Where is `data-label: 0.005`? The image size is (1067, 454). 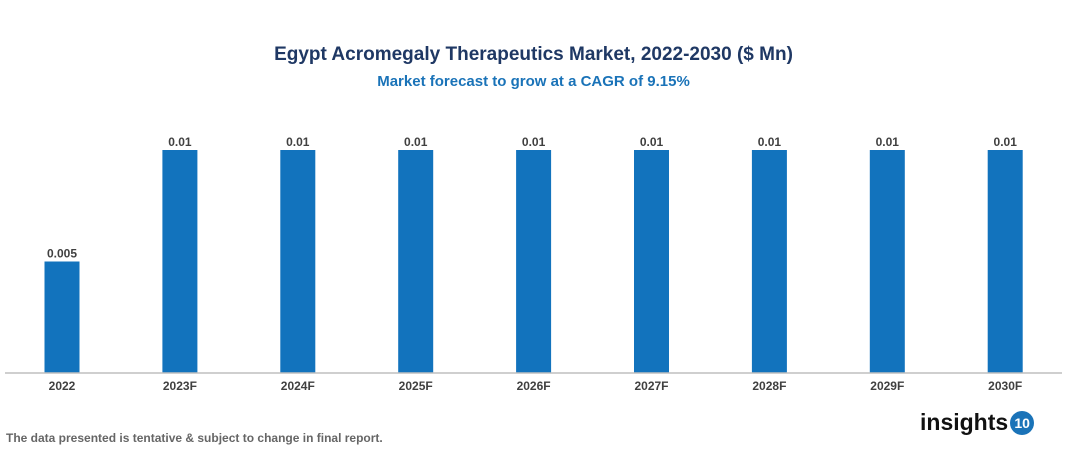 data-label: 0.005 is located at coordinates (62, 254).